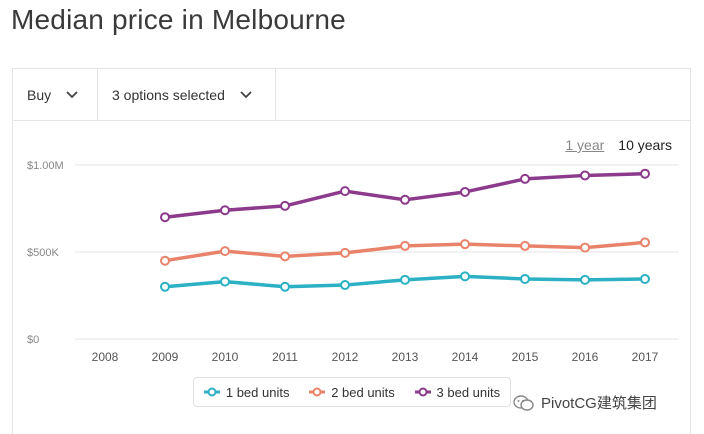 The height and width of the screenshot is (434, 704). Describe the element at coordinates (168, 94) in the screenshot. I see `options-dropdown-label: 3 options selected` at that location.